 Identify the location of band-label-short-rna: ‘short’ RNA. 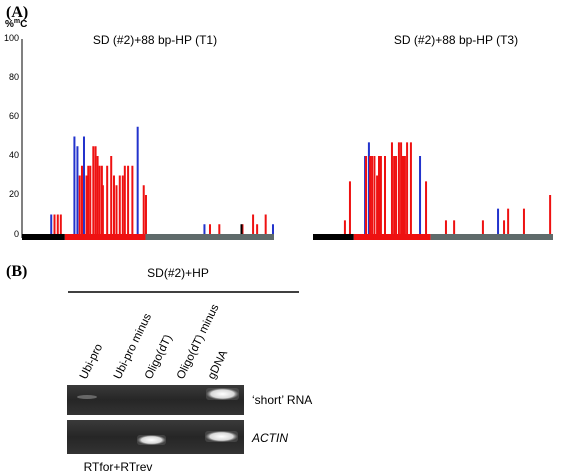
(282, 400).